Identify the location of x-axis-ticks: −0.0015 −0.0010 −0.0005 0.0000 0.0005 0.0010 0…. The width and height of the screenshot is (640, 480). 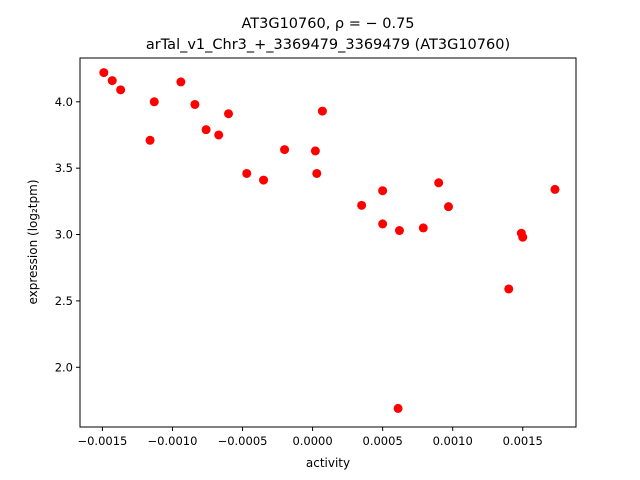
(310, 437).